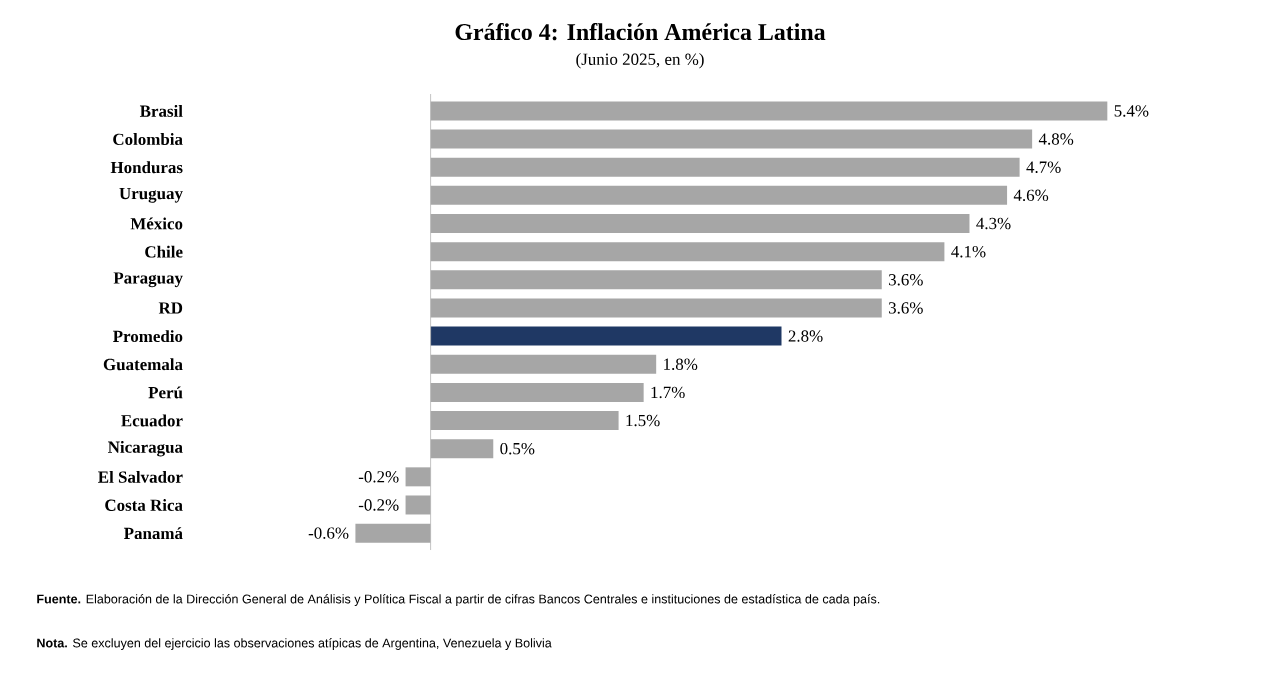 The height and width of the screenshot is (680, 1280). I want to click on chart-title: Gráfico 4: Inflación América Latina, so click(640, 32).